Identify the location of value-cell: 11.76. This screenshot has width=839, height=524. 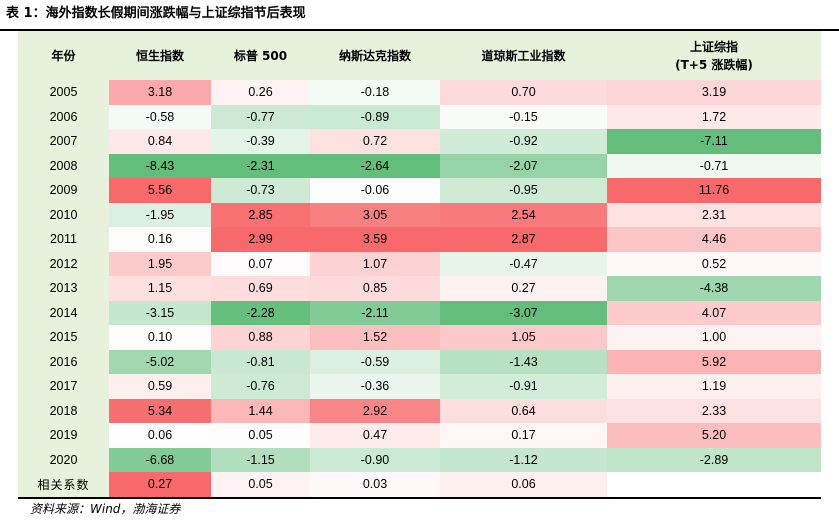
(714, 190).